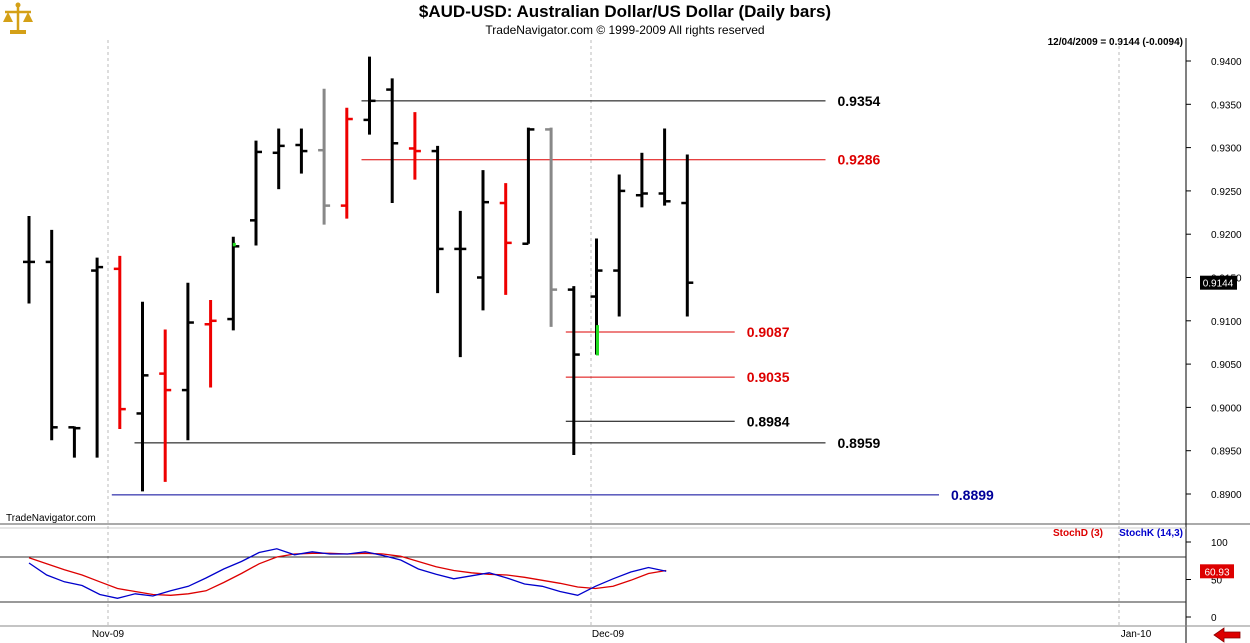 The height and width of the screenshot is (643, 1250). I want to click on price-ytick-label: 0.9050, so click(1226, 365).